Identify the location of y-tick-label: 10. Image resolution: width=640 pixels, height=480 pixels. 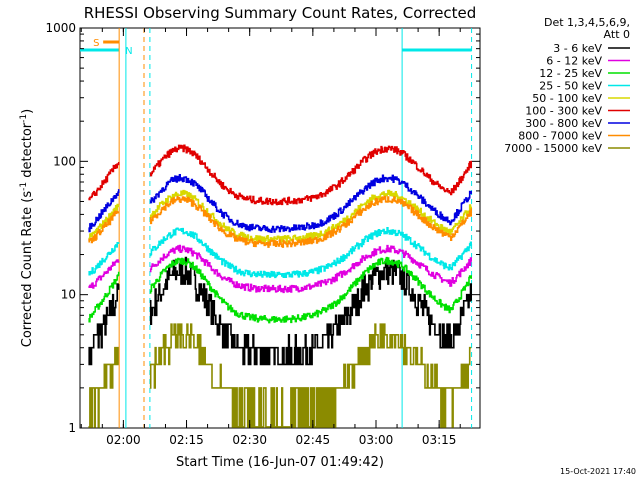
(68, 295).